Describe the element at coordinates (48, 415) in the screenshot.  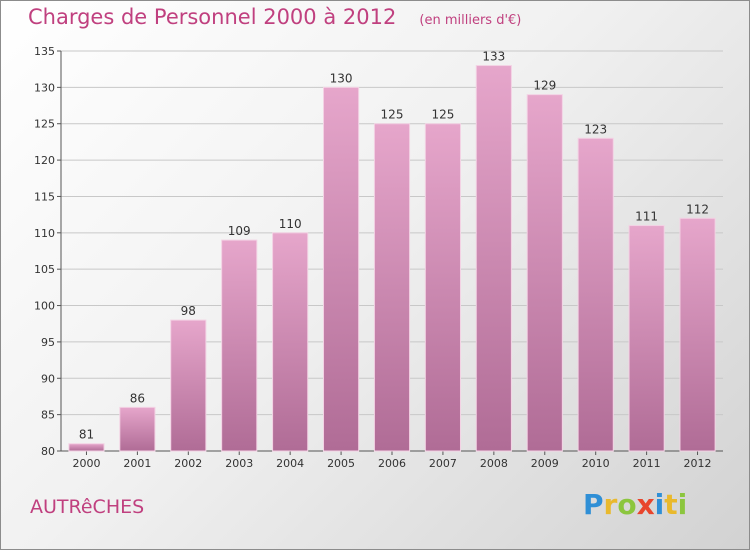
I see `y-tick-label: 85` at that location.